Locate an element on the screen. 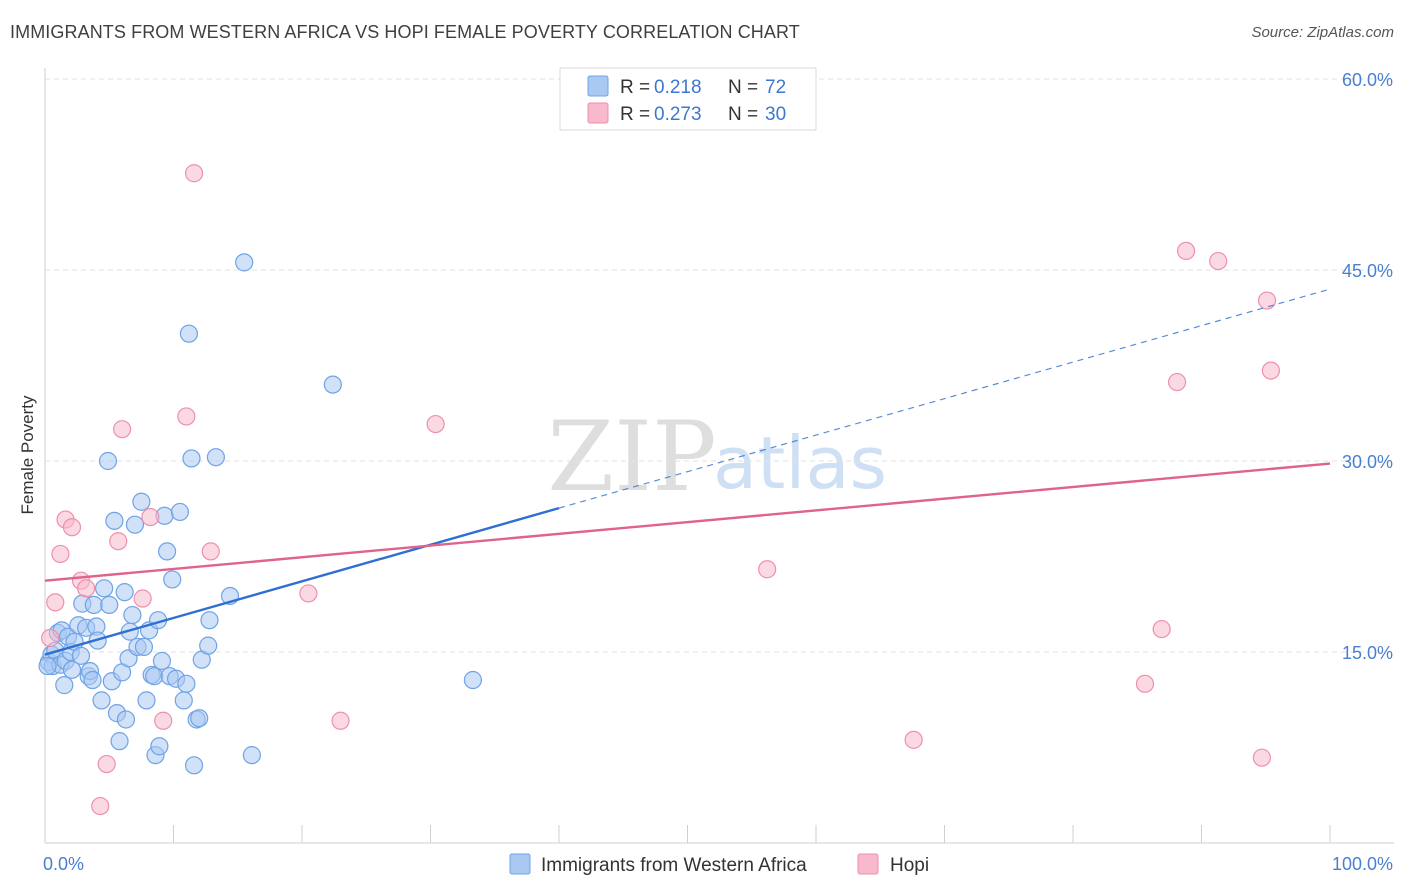 The width and height of the screenshot is (1406, 892). legend-r-value-1: 0.218 is located at coordinates (678, 87).